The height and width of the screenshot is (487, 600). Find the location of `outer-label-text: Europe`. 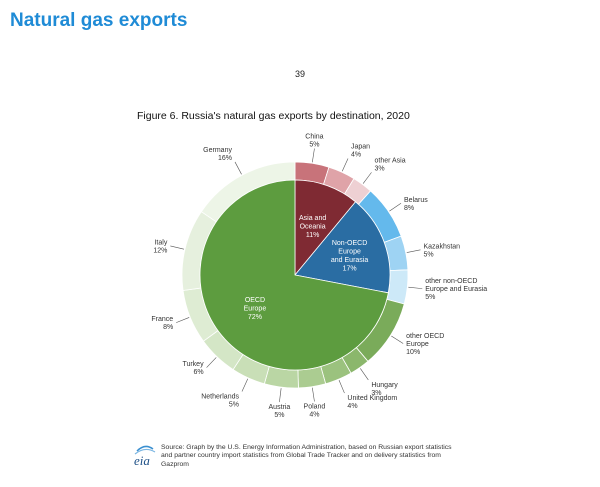

outer-label-text: Europe is located at coordinates (417, 344).